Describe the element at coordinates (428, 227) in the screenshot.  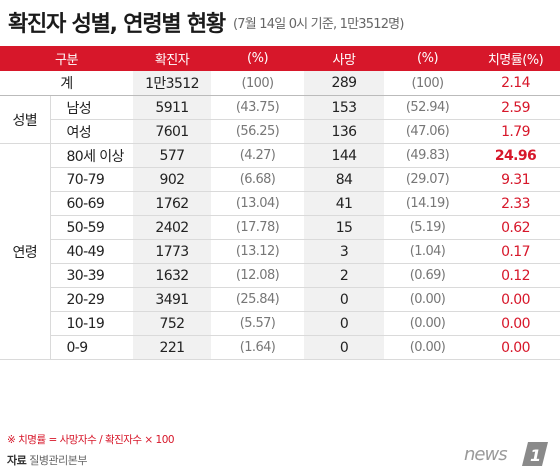
I see `deaths-pct-cell: (5.19)` at that location.